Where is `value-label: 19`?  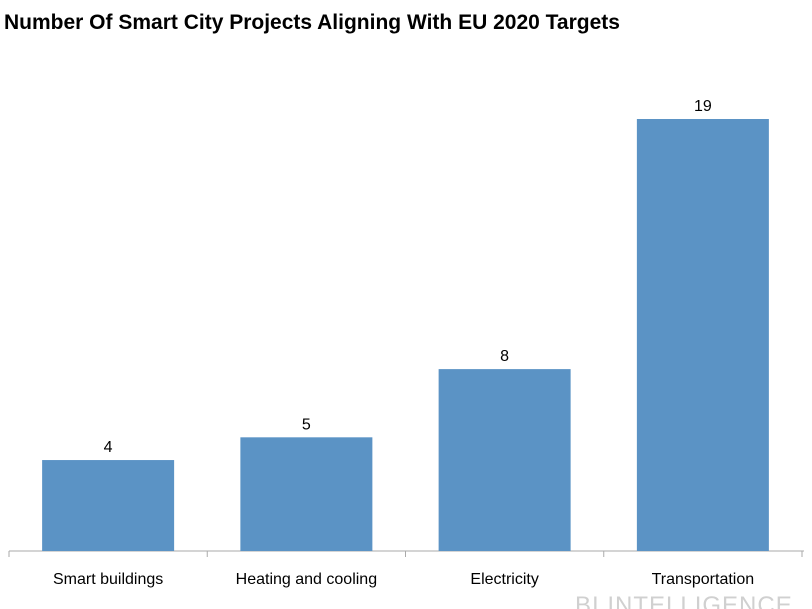 value-label: 19 is located at coordinates (703, 106).